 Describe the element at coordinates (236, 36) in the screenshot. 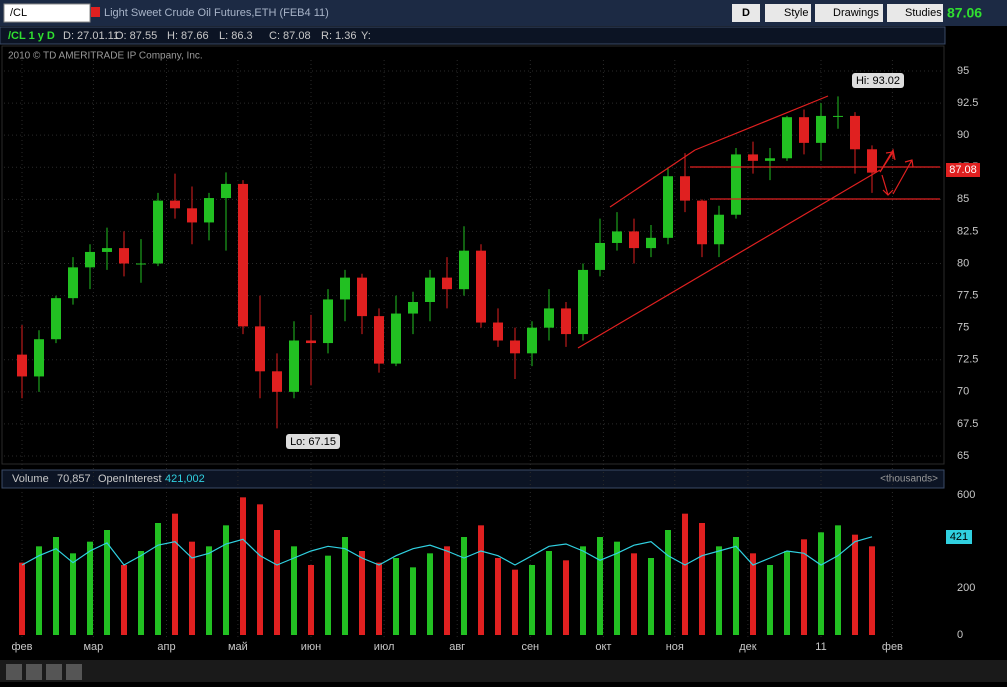

I see `info-item: L: 86.3` at that location.